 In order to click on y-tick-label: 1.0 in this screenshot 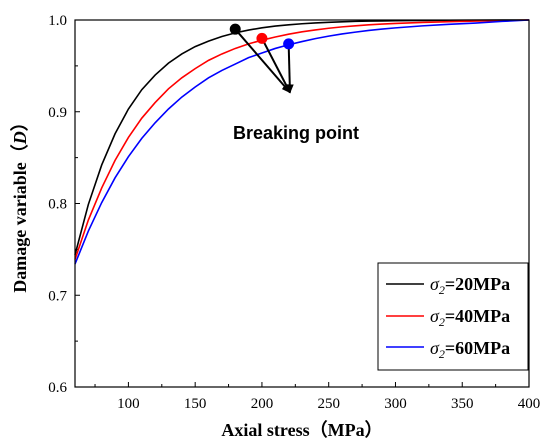, I will do `click(57, 21)`.